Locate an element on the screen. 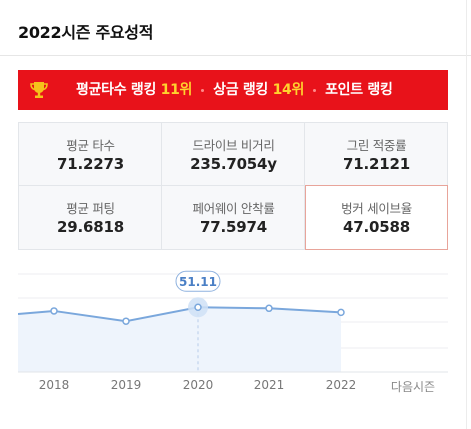 The width and height of the screenshot is (471, 429). ranking-items: 평균타수 랭킹 11위 상금 랭킹 14위 포인트 랭킹 is located at coordinates (234, 90).